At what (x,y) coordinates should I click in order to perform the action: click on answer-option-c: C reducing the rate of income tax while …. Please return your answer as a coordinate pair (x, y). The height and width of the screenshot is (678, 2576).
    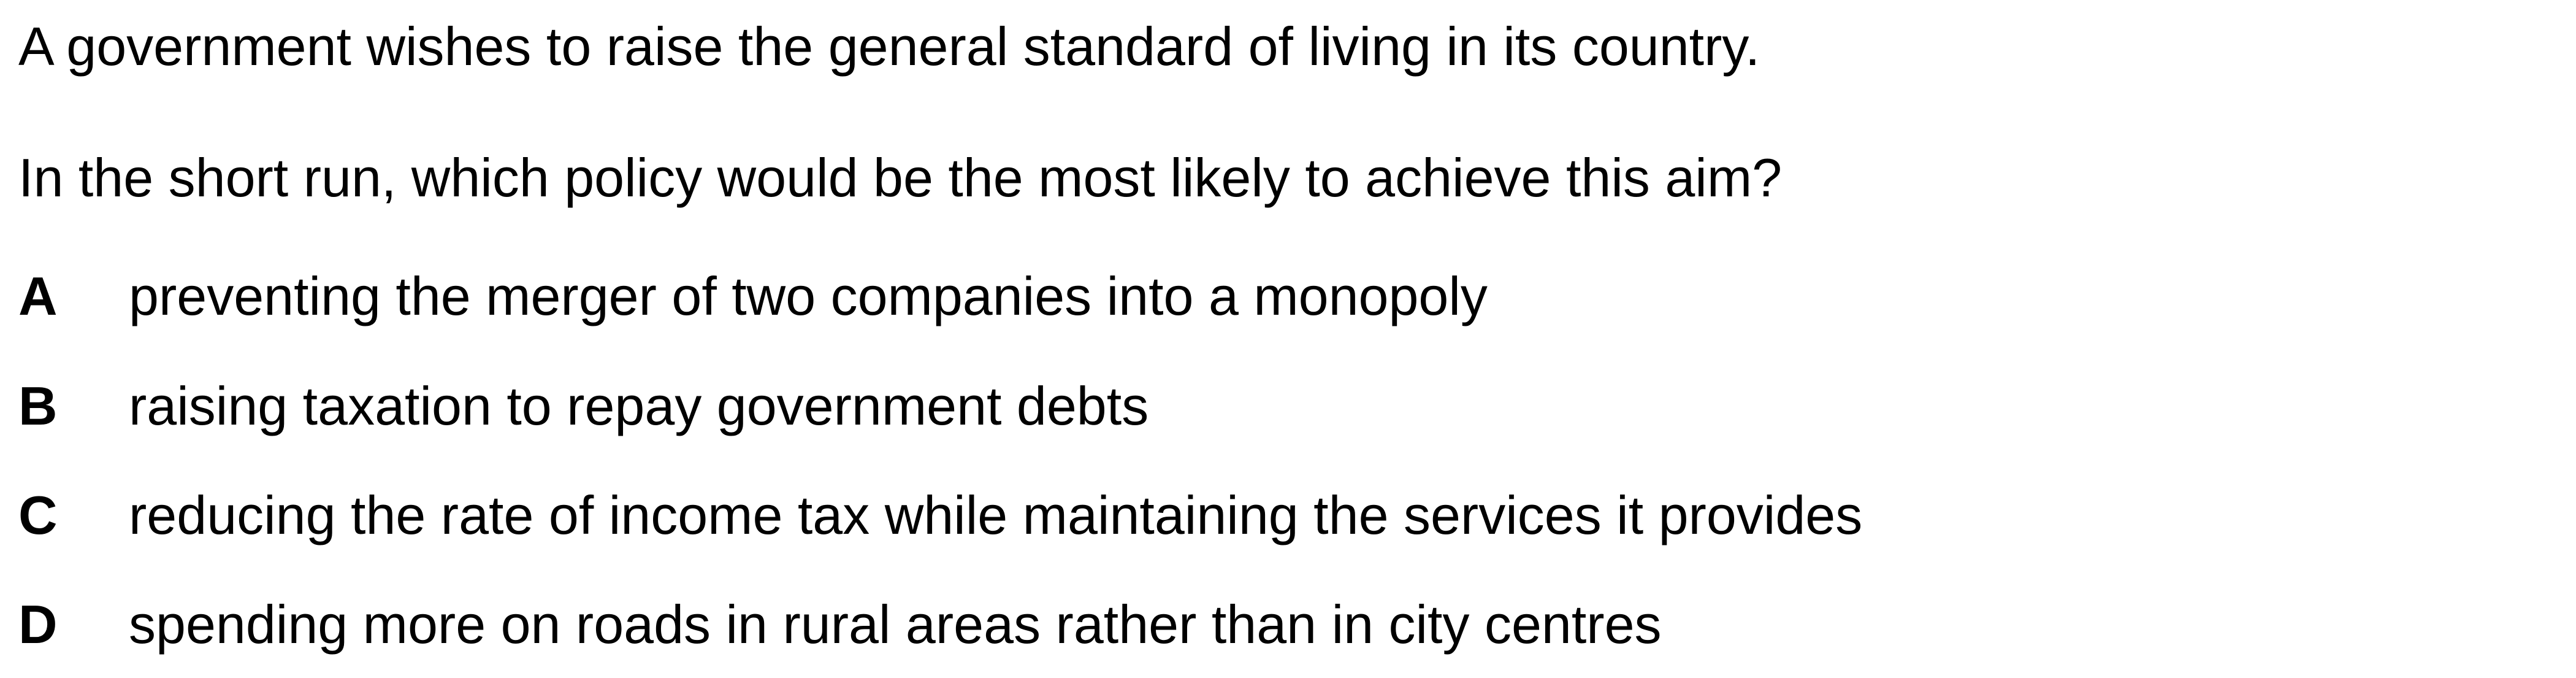
    Looking at the image, I should click on (1122, 516).